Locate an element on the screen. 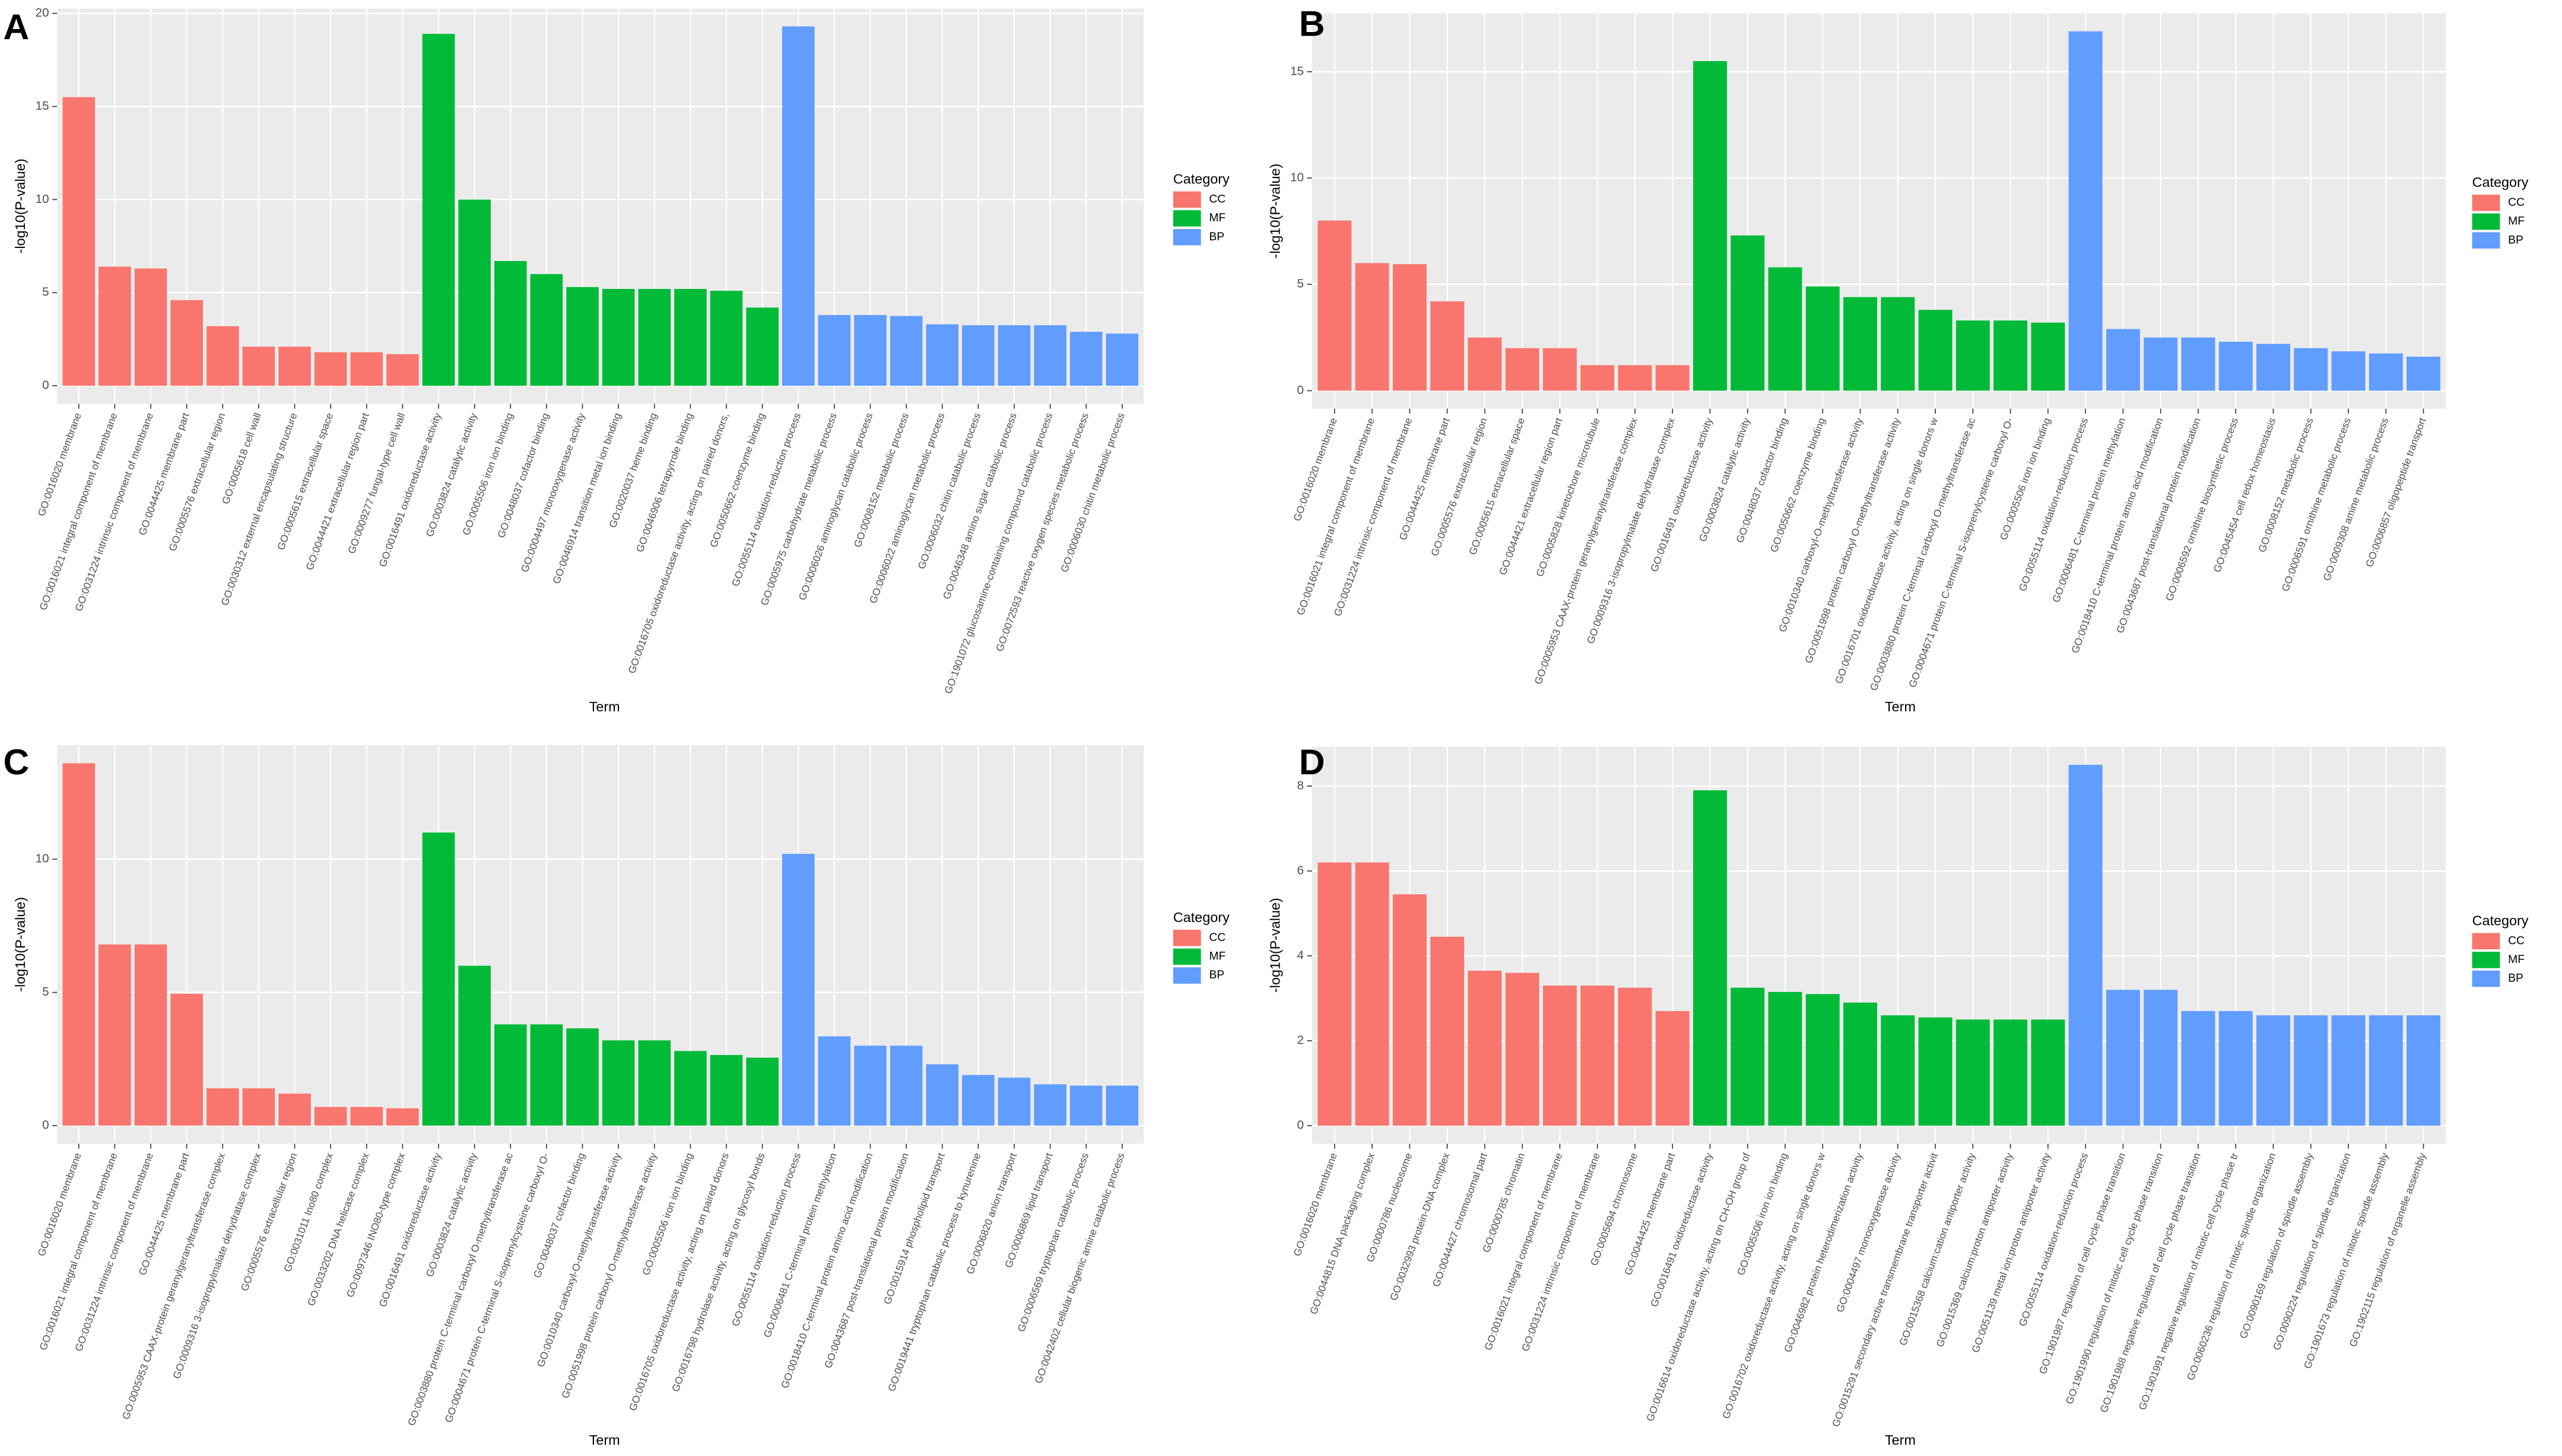  x-tick-label: GO:0000785 chromatin is located at coordinates (1504, 1203).